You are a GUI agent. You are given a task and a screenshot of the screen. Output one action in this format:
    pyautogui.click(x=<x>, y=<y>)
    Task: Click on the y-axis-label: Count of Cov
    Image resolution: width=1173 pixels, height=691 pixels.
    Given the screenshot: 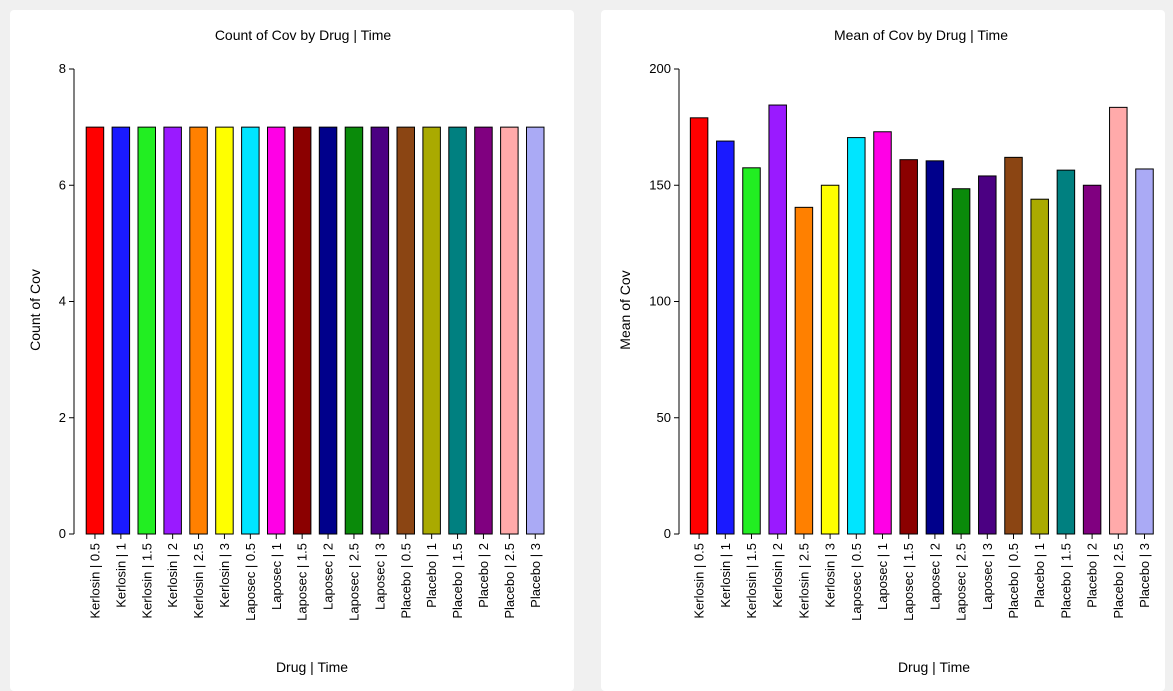 What is the action you would take?
    pyautogui.click(x=35, y=310)
    